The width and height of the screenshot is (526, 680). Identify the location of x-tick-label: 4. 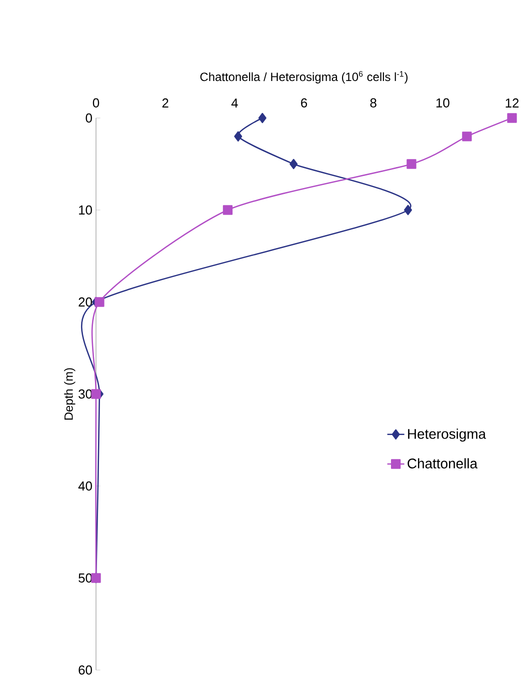
(234, 103).